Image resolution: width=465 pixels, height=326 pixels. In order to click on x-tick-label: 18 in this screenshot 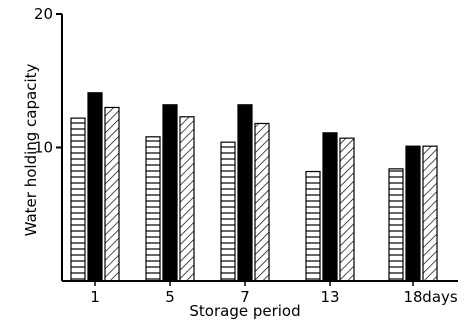, I will do `click(412, 297)`.